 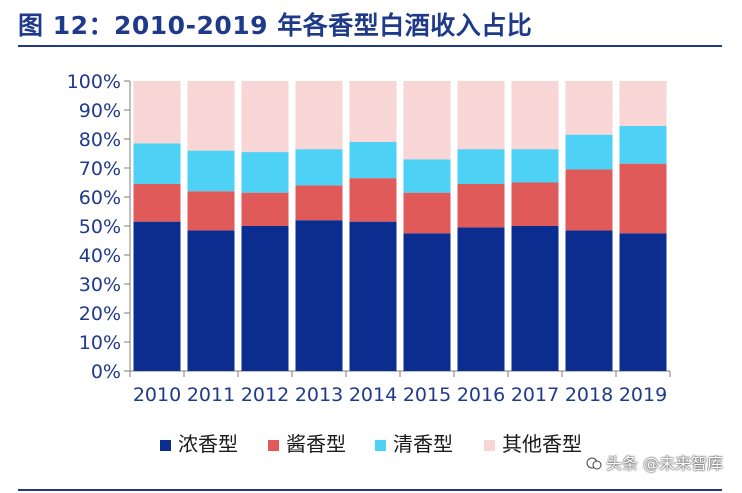 I want to click on x-tick-label: 2018, so click(x=589, y=395).